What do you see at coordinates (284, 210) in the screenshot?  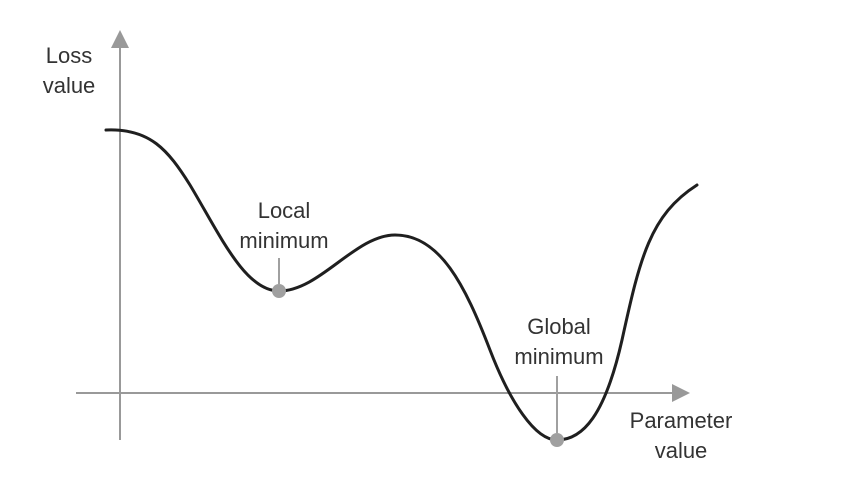 I see `local-minimum-label-line1: Local` at bounding box center [284, 210].